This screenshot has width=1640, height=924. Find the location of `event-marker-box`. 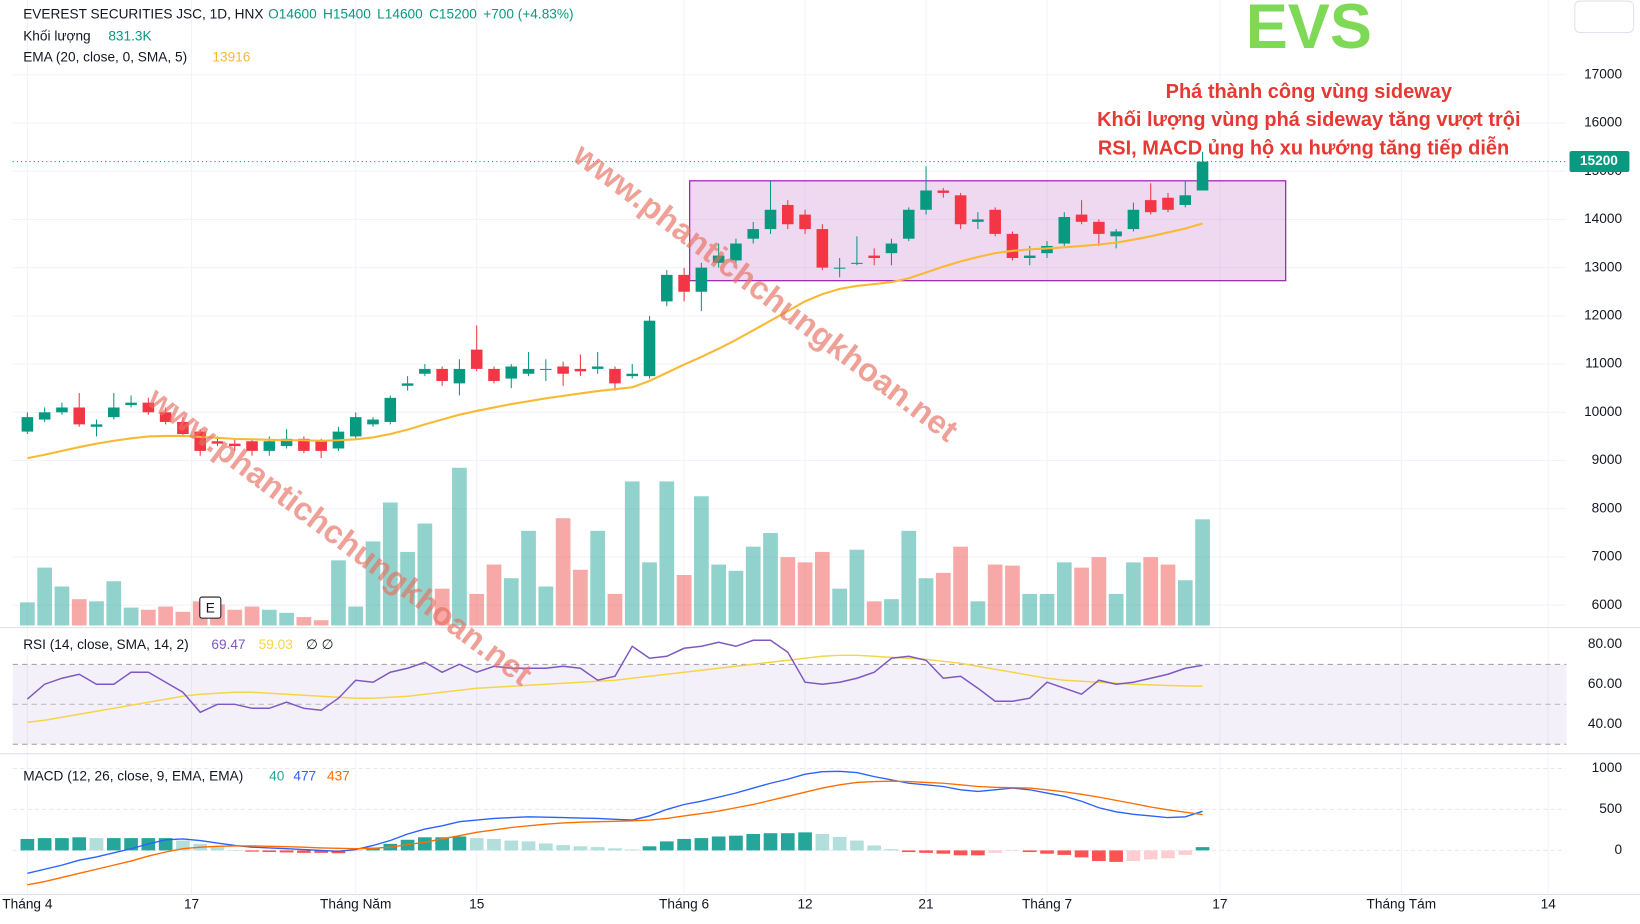

event-marker-box is located at coordinates (210, 607).